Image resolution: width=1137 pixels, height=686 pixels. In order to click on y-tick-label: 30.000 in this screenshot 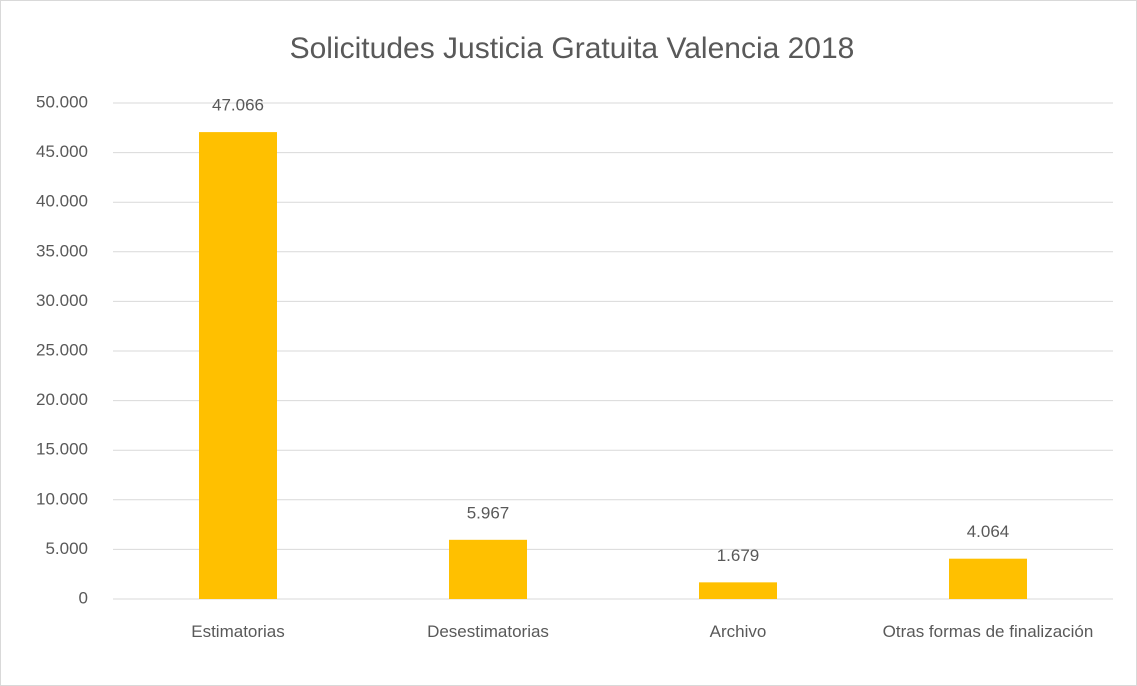, I will do `click(62, 300)`.